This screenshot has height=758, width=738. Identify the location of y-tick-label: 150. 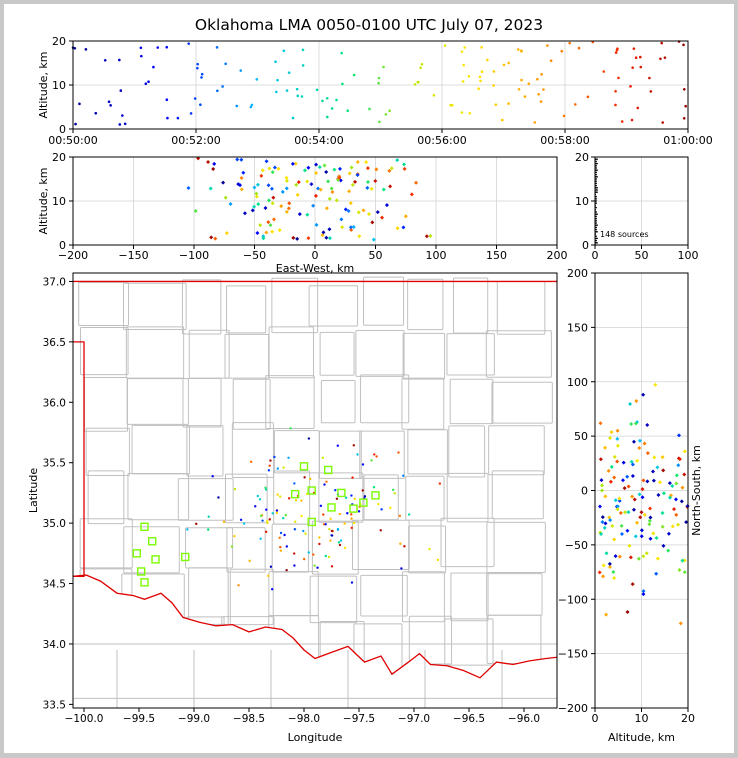
(577, 327).